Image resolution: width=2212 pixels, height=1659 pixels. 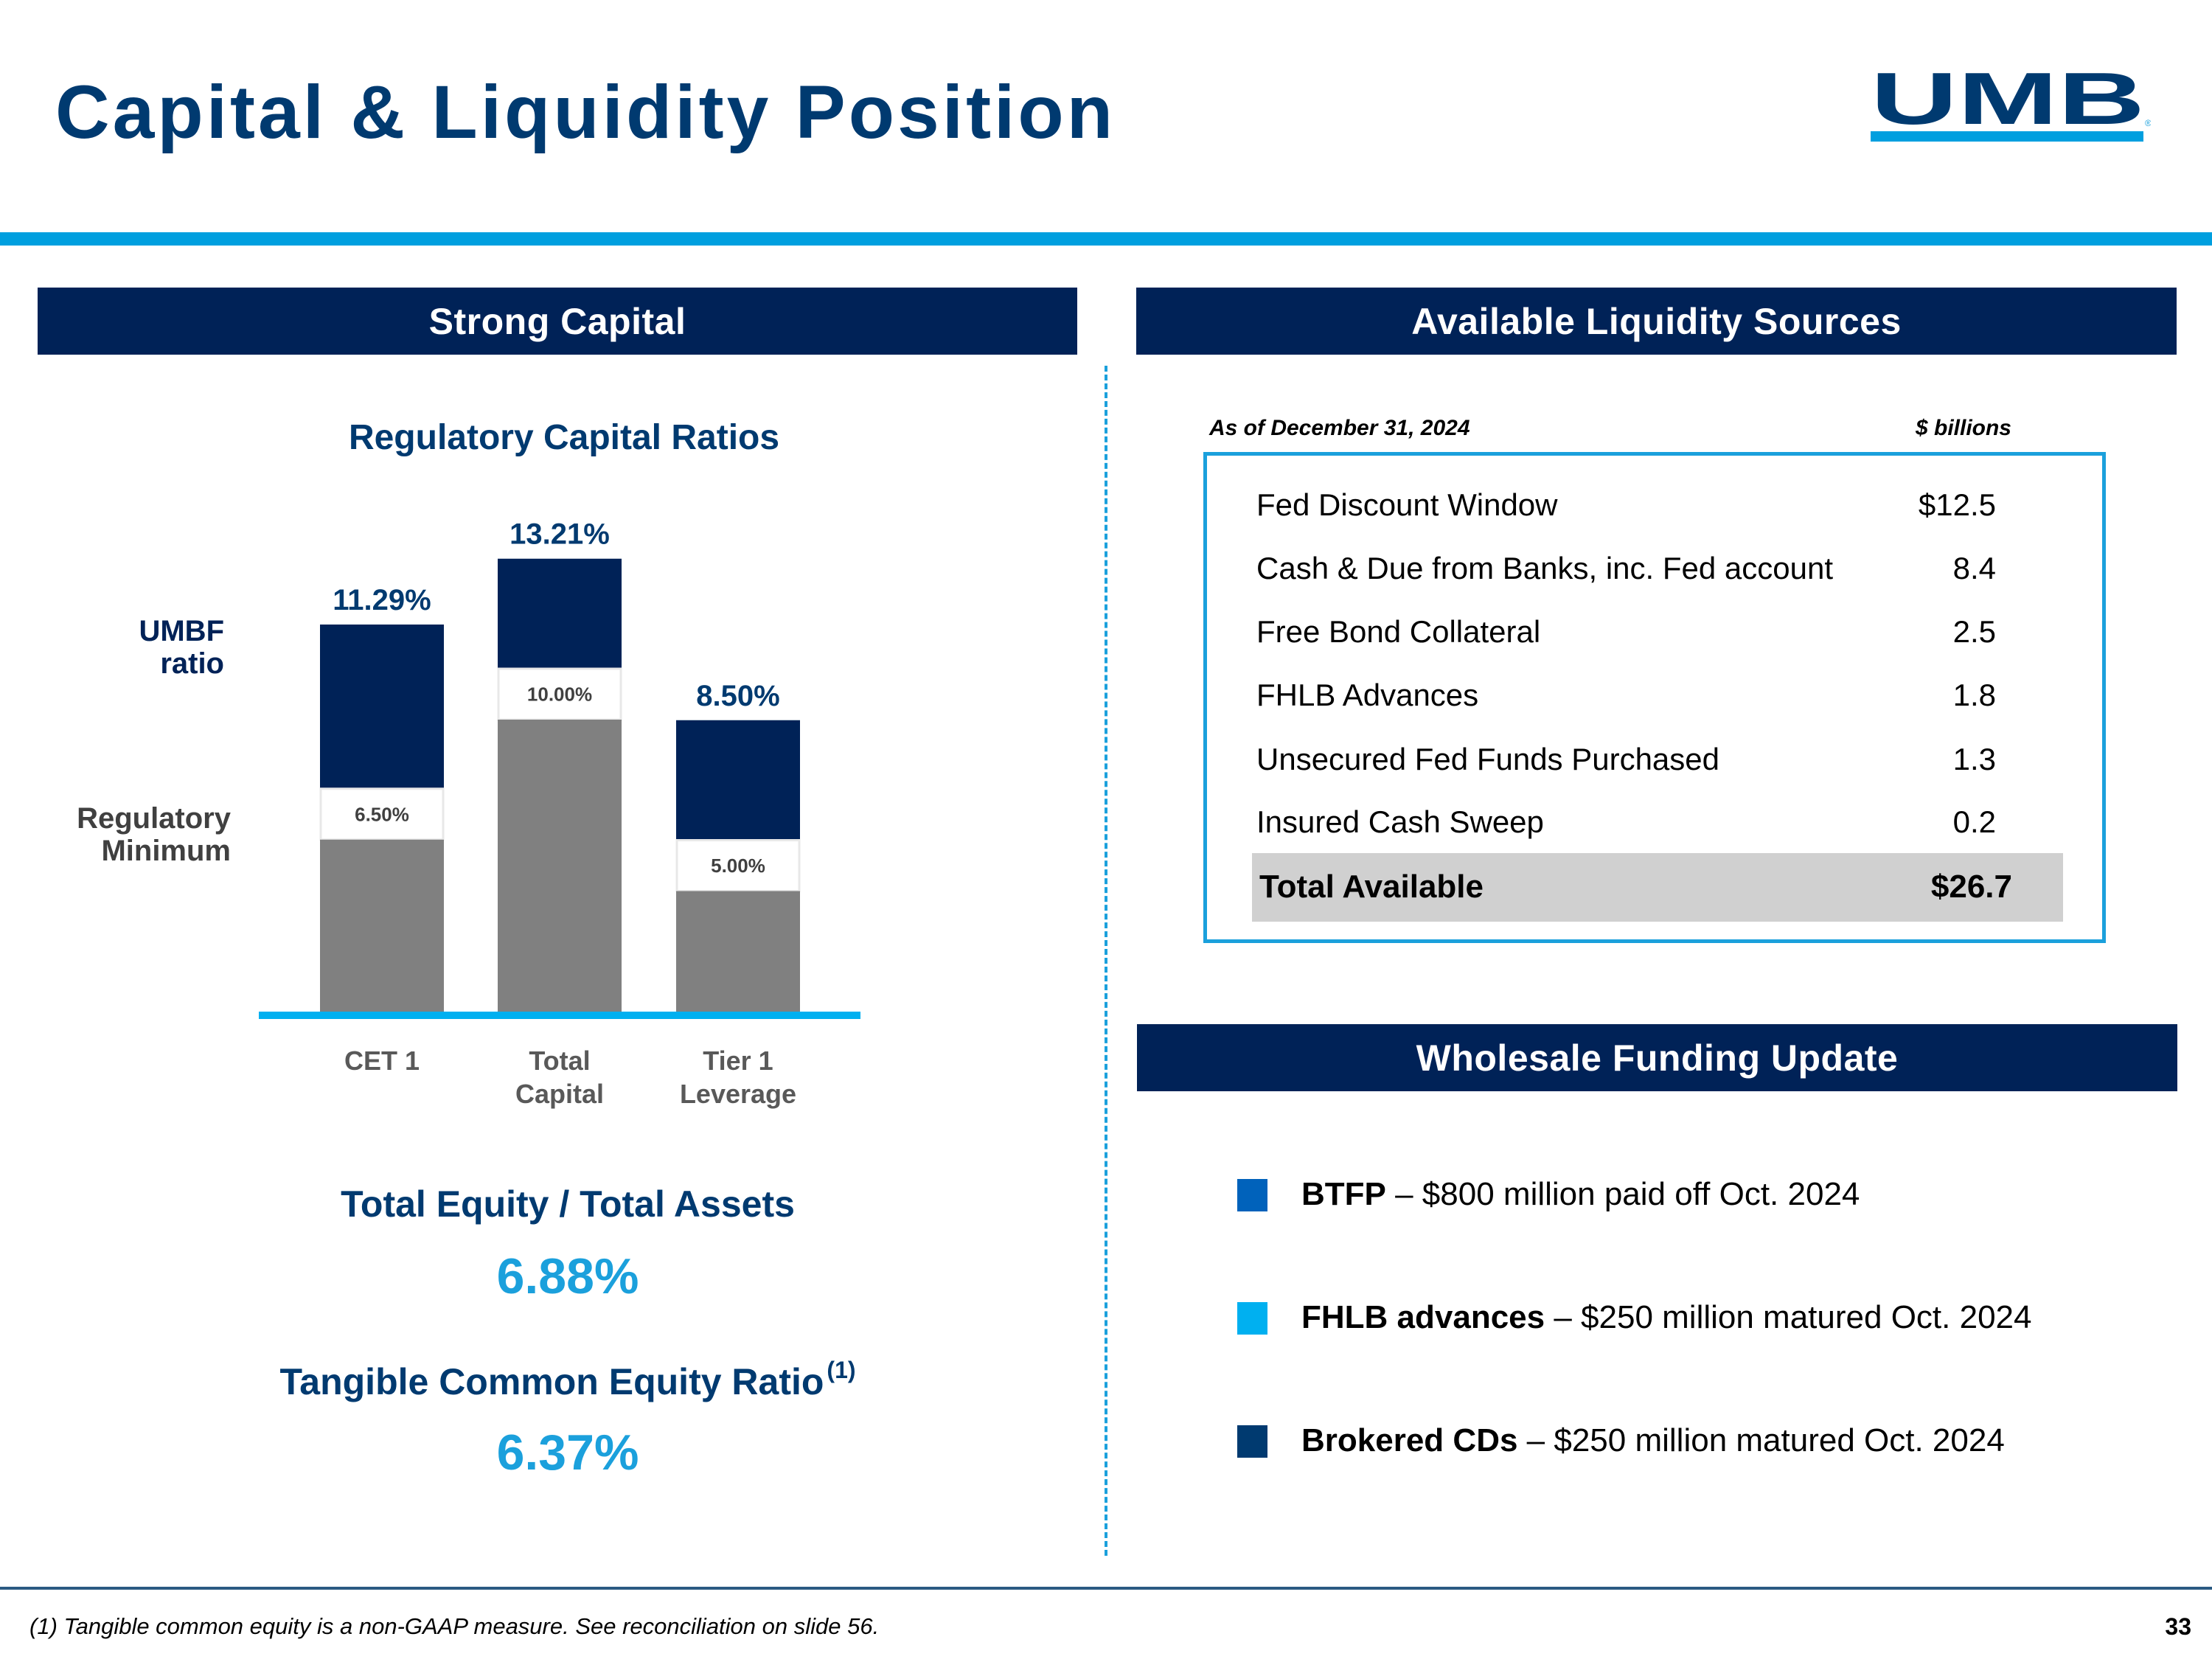 I want to click on row-label: Unsecured Fed Funds Purchased, so click(x=1488, y=759).